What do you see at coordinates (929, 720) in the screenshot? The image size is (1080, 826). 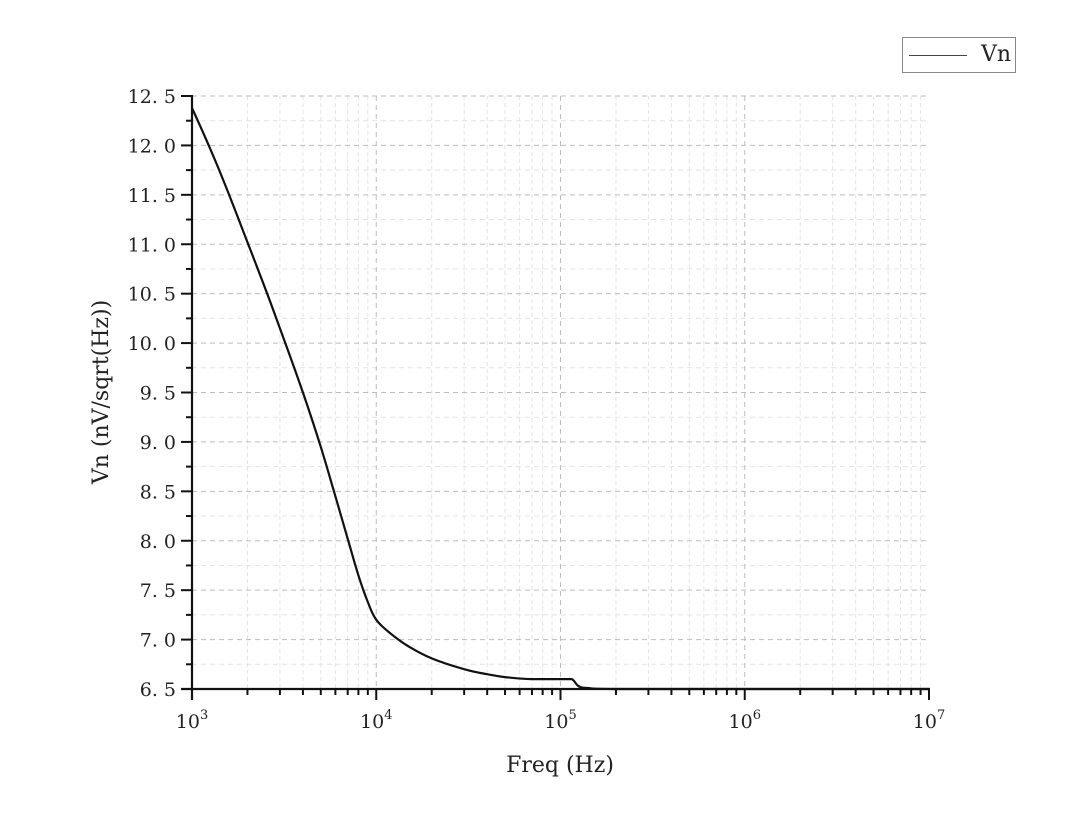 I see `x-tick-label: 10⁷` at bounding box center [929, 720].